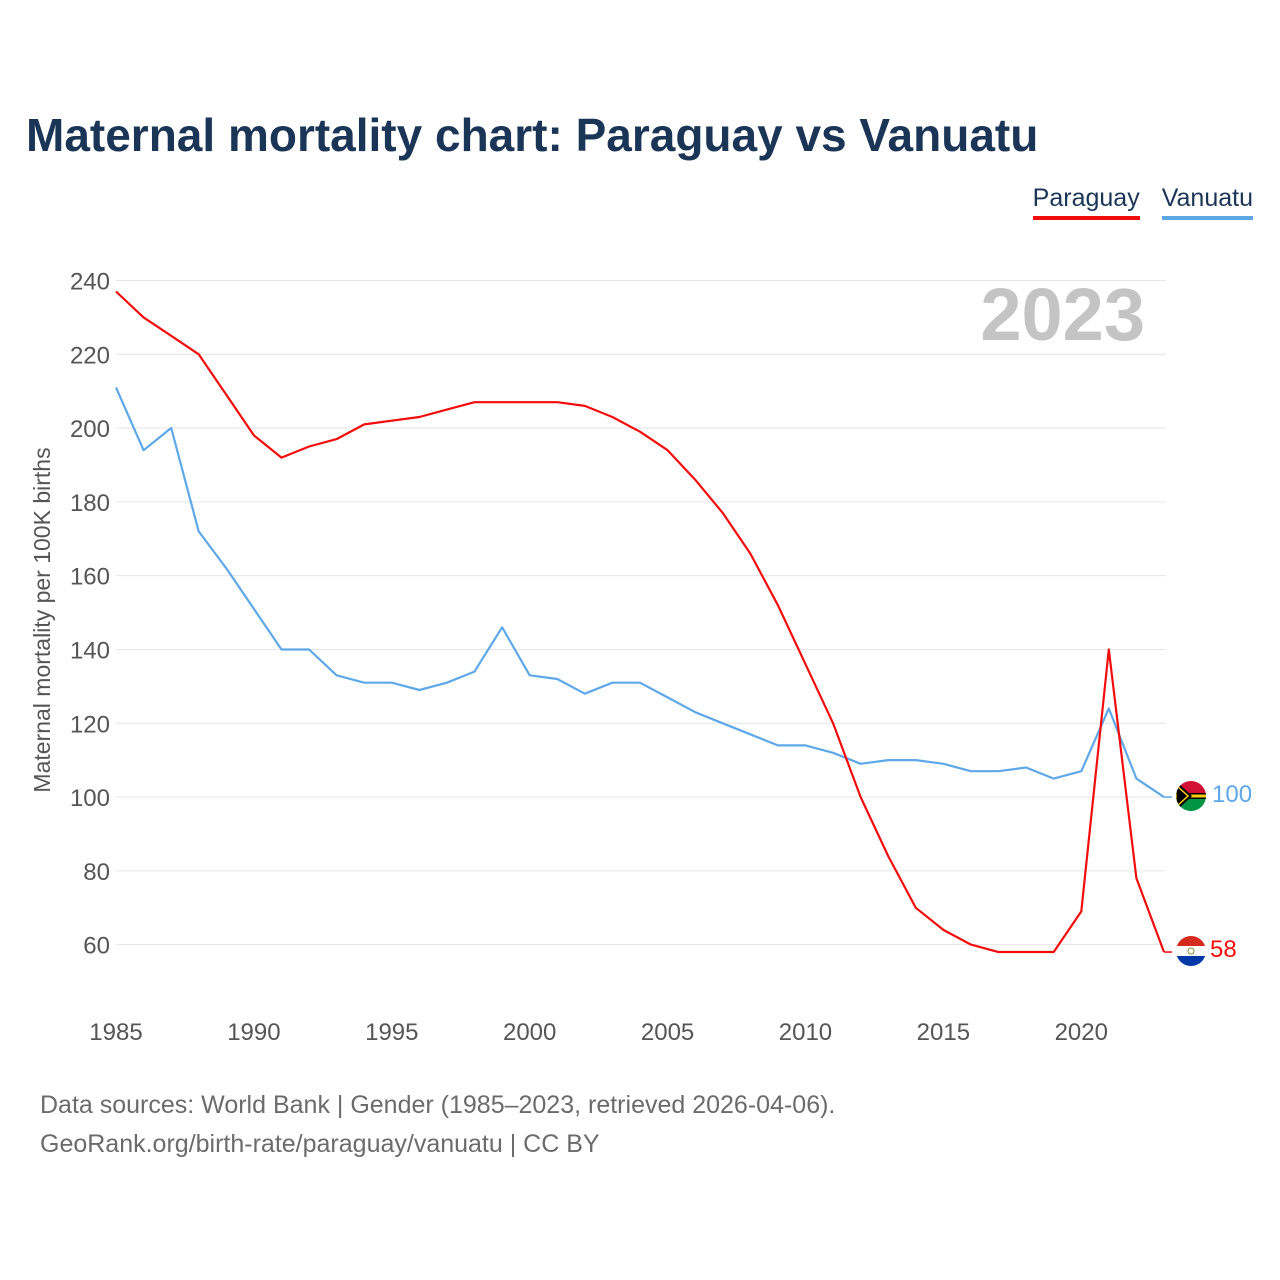 This screenshot has height=1280, width=1280. I want to click on x-tick-label: 2020, so click(1081, 1032).